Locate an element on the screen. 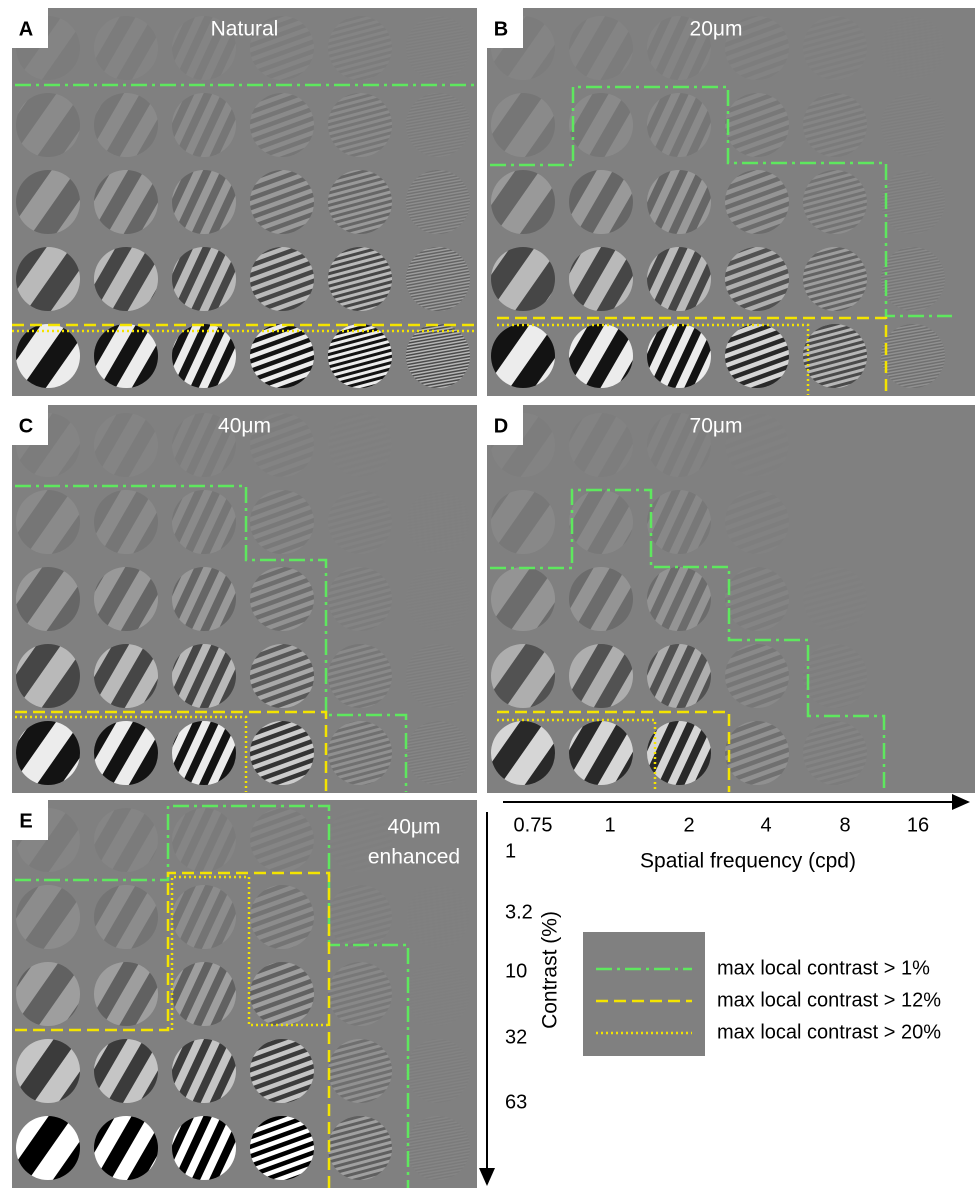  panel-title: 40μm is located at coordinates (414, 827).